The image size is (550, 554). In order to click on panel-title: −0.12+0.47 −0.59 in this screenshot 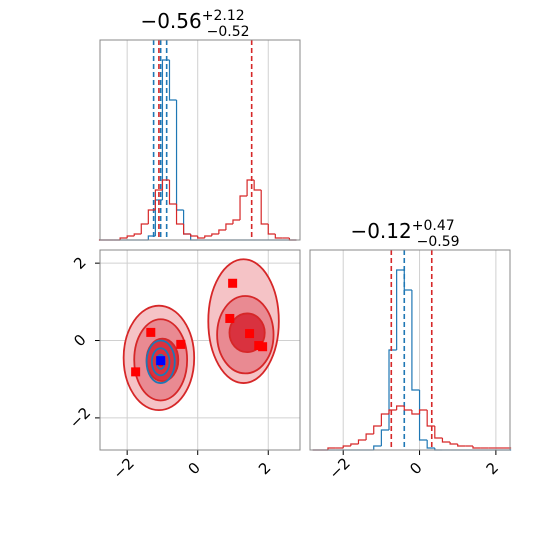, I will do `click(404, 234)`.